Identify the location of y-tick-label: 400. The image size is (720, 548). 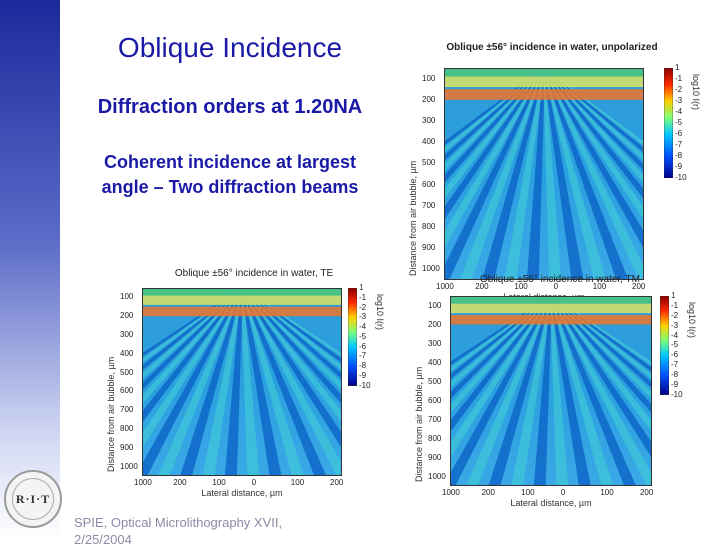
(435, 362).